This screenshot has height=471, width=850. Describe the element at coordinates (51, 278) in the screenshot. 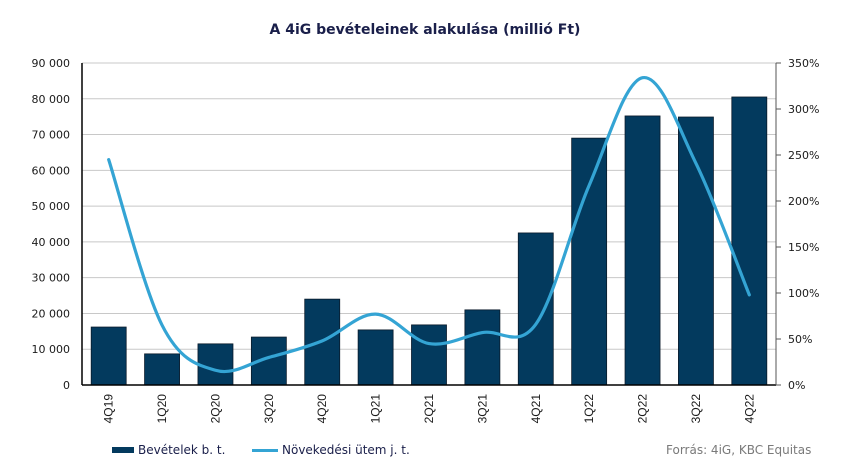

I see `left-tick-label: 30 000` at that location.